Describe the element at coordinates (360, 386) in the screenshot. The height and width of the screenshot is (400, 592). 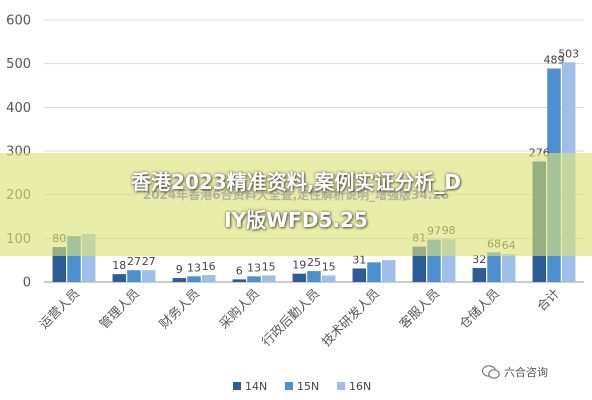
I see `legend-label: 16N` at that location.